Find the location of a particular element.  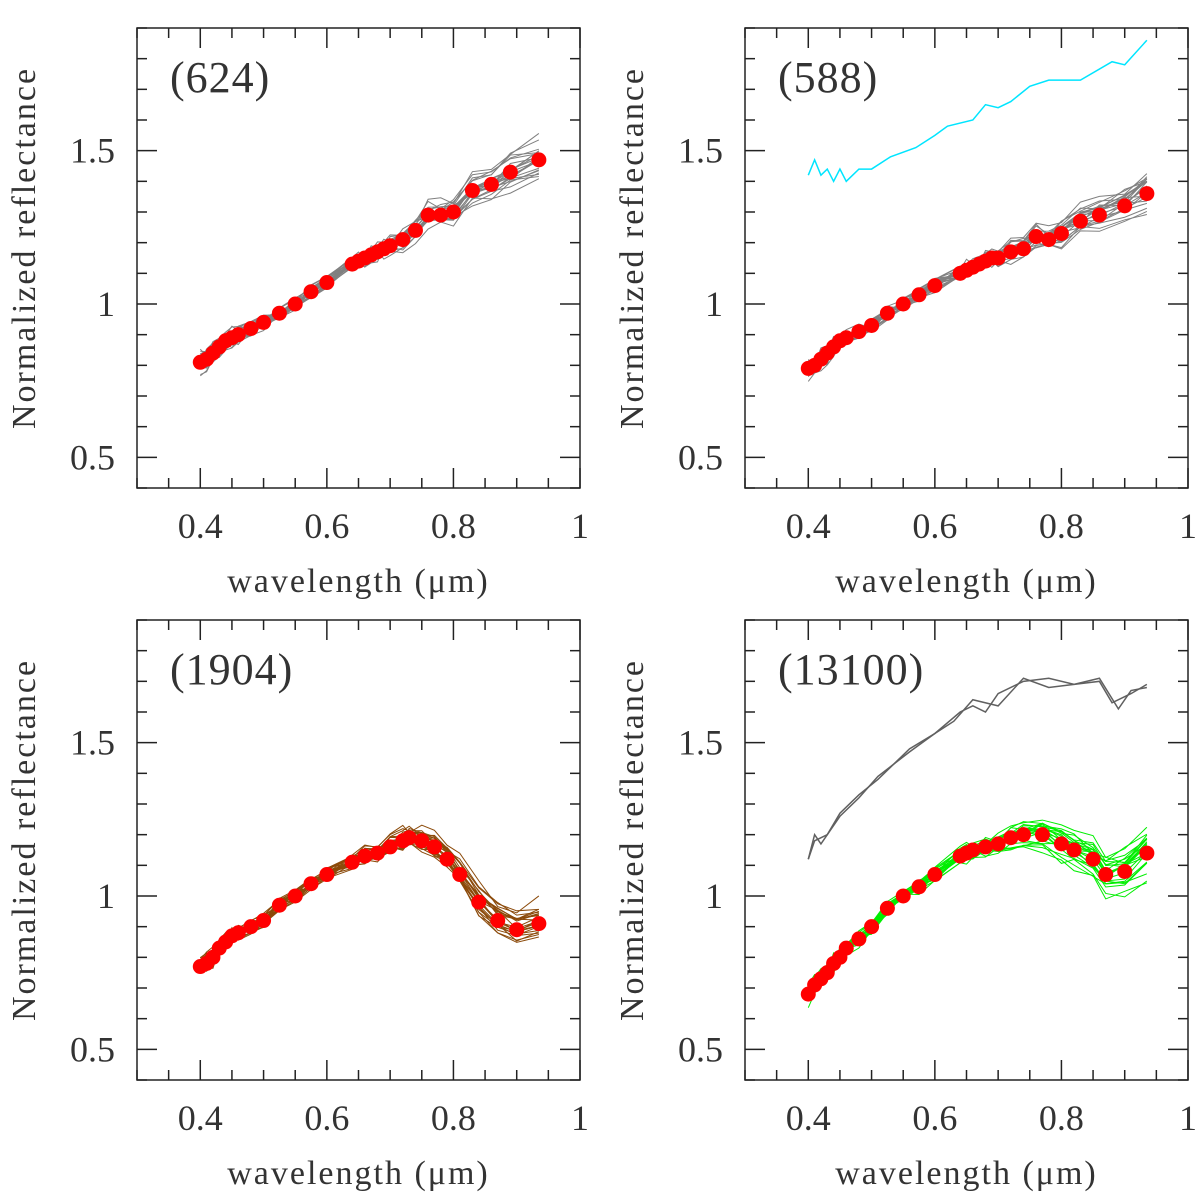

ticks is located at coordinates (966, 258).